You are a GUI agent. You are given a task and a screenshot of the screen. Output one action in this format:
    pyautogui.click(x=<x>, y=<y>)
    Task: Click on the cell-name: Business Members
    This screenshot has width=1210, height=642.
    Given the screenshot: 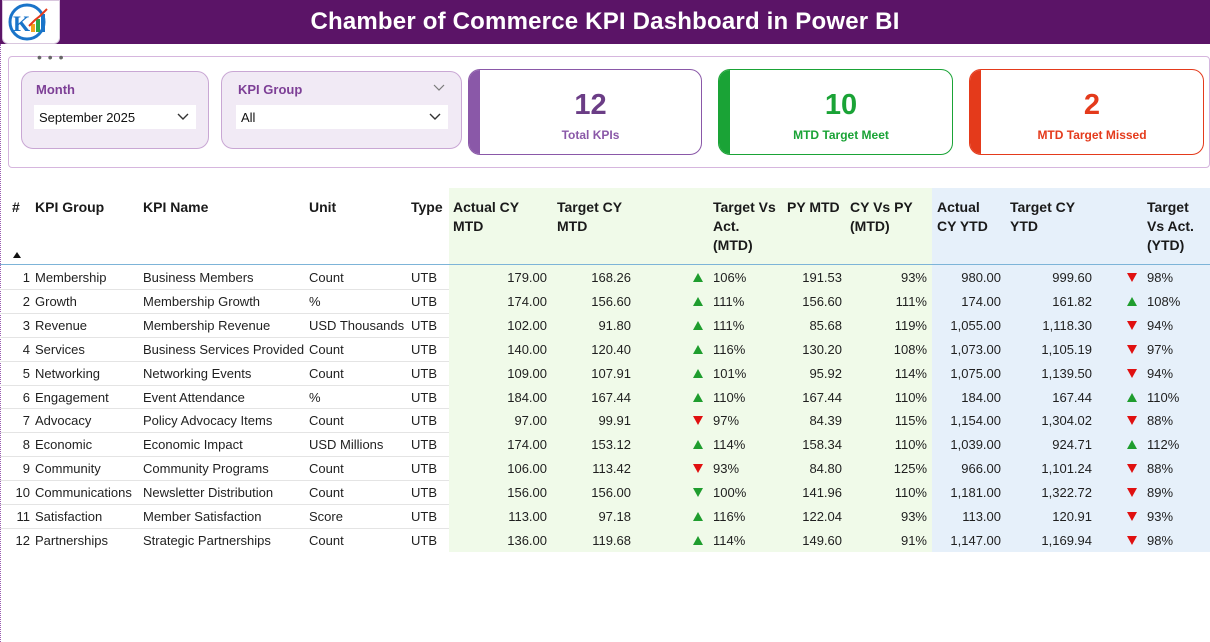 What is the action you would take?
    pyautogui.click(x=198, y=277)
    